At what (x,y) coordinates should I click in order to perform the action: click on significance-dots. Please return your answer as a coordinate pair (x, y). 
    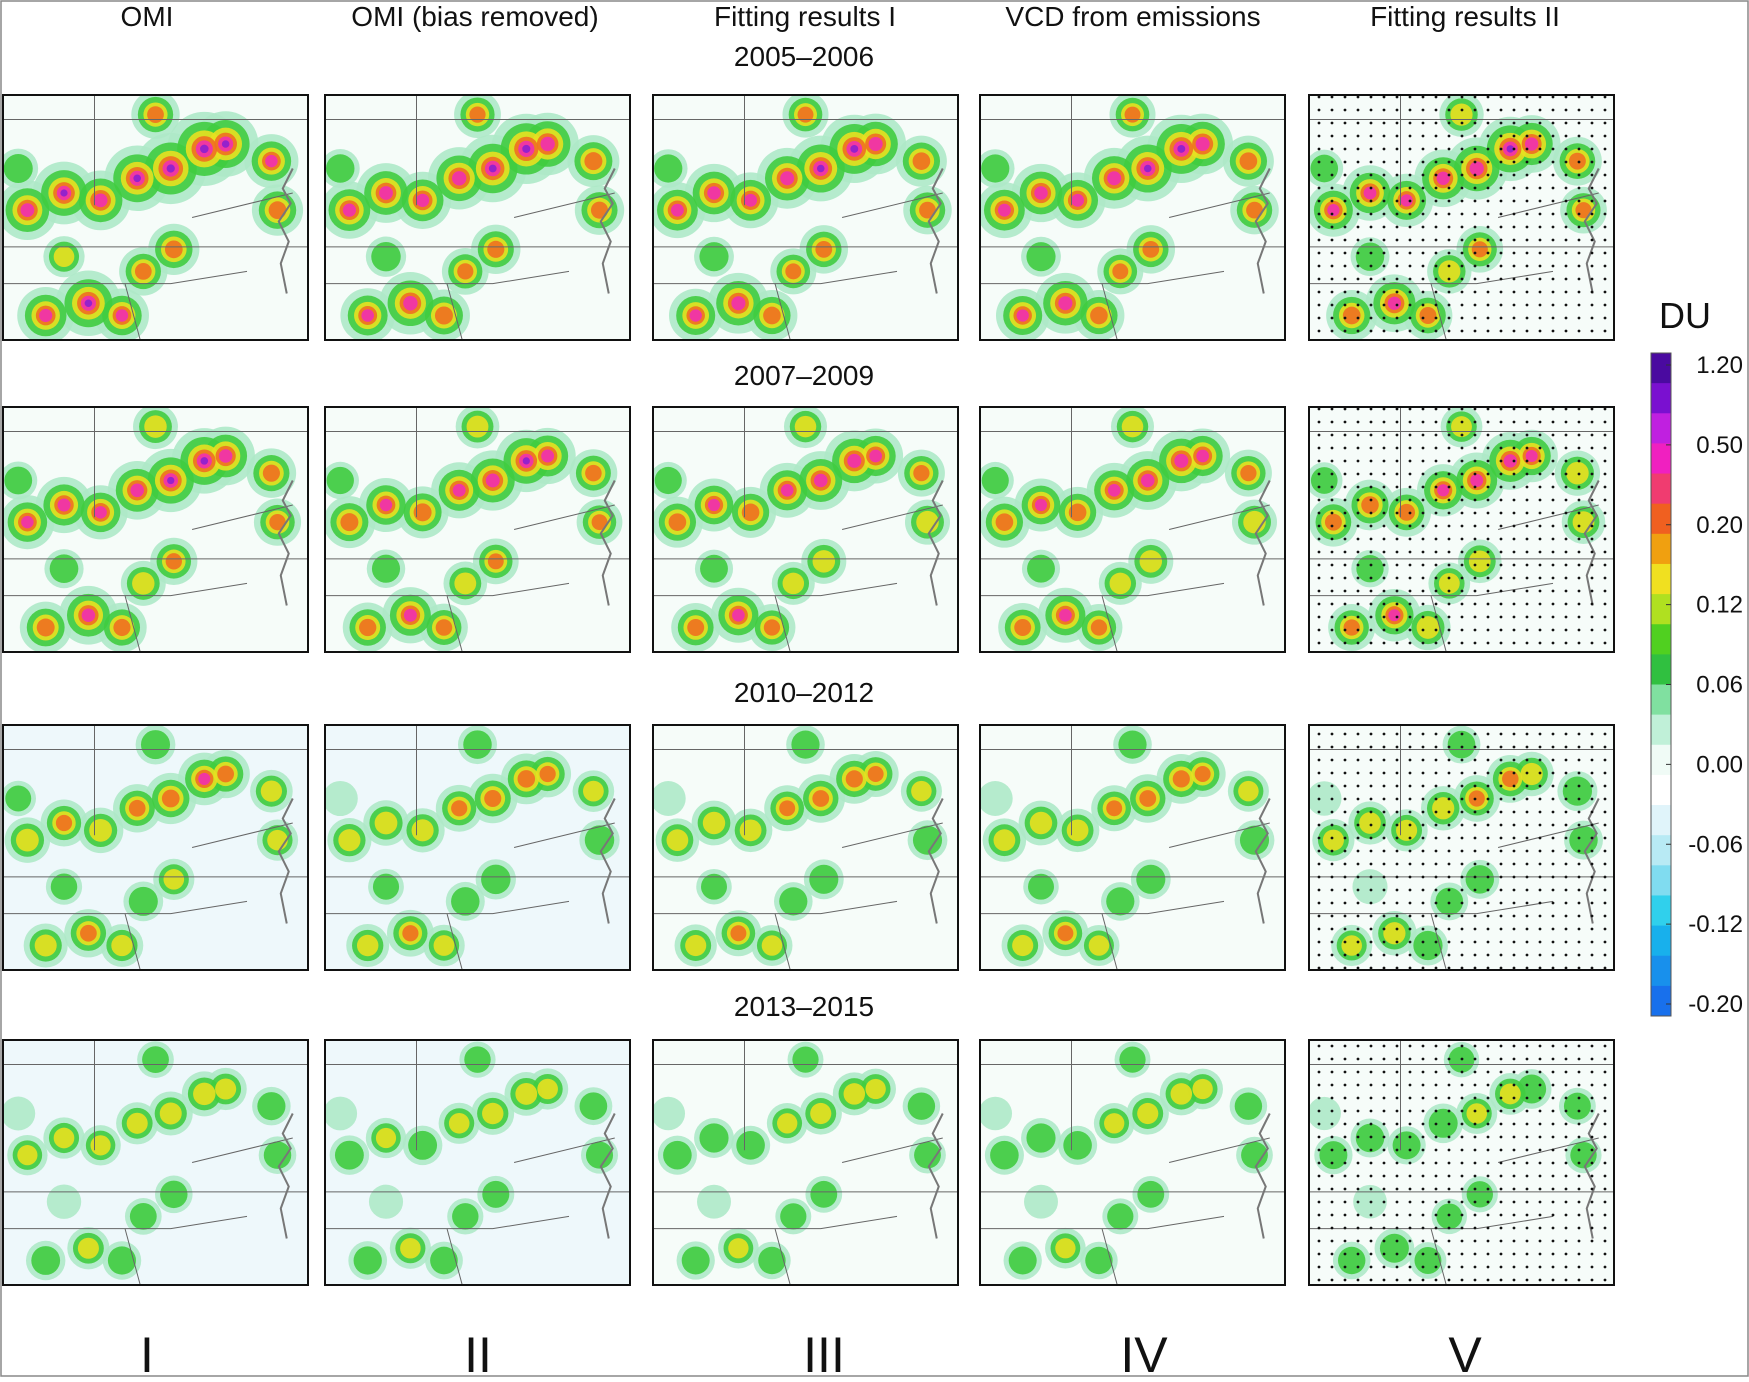
    Looking at the image, I should click on (1461, 847).